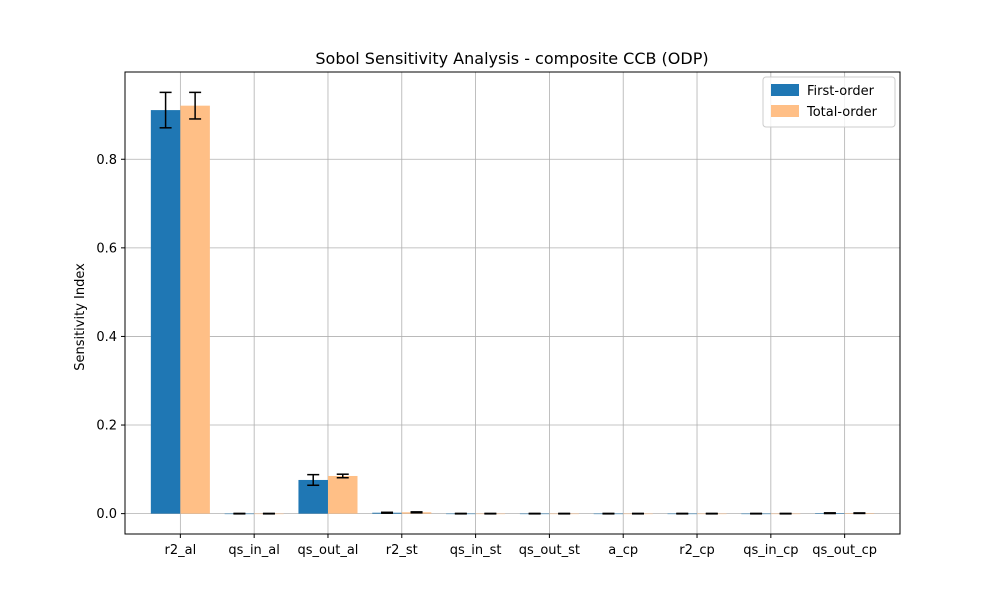  Describe the element at coordinates (165, 312) in the screenshot. I see `bar-first-order` at that location.